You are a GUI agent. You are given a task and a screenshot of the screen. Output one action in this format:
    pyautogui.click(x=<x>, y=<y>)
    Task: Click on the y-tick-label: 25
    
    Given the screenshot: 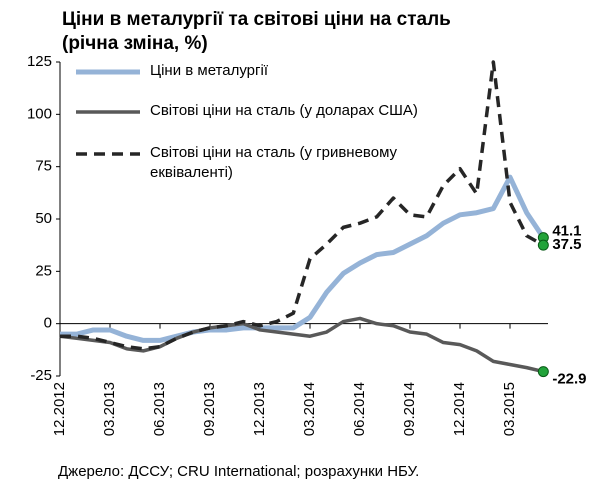 What is the action you would take?
    pyautogui.click(x=43, y=270)
    